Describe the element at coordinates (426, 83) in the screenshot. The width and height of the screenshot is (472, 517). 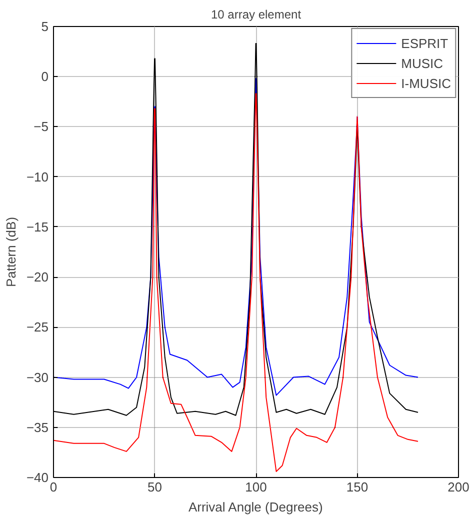
I see `legend-label: I-MUSIC` at that location.